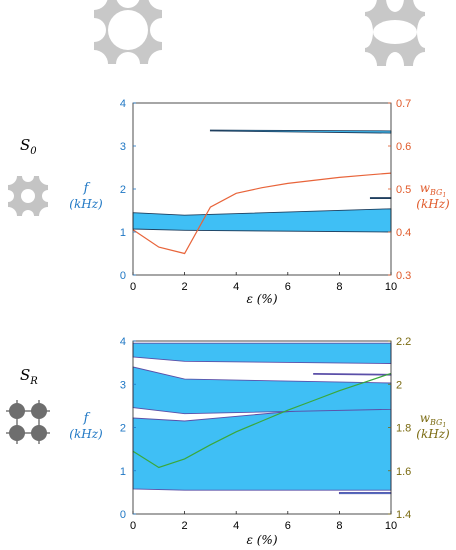  Describe the element at coordinates (403, 342) in the screenshot. I see `right-tick-label: 2.2` at that location.